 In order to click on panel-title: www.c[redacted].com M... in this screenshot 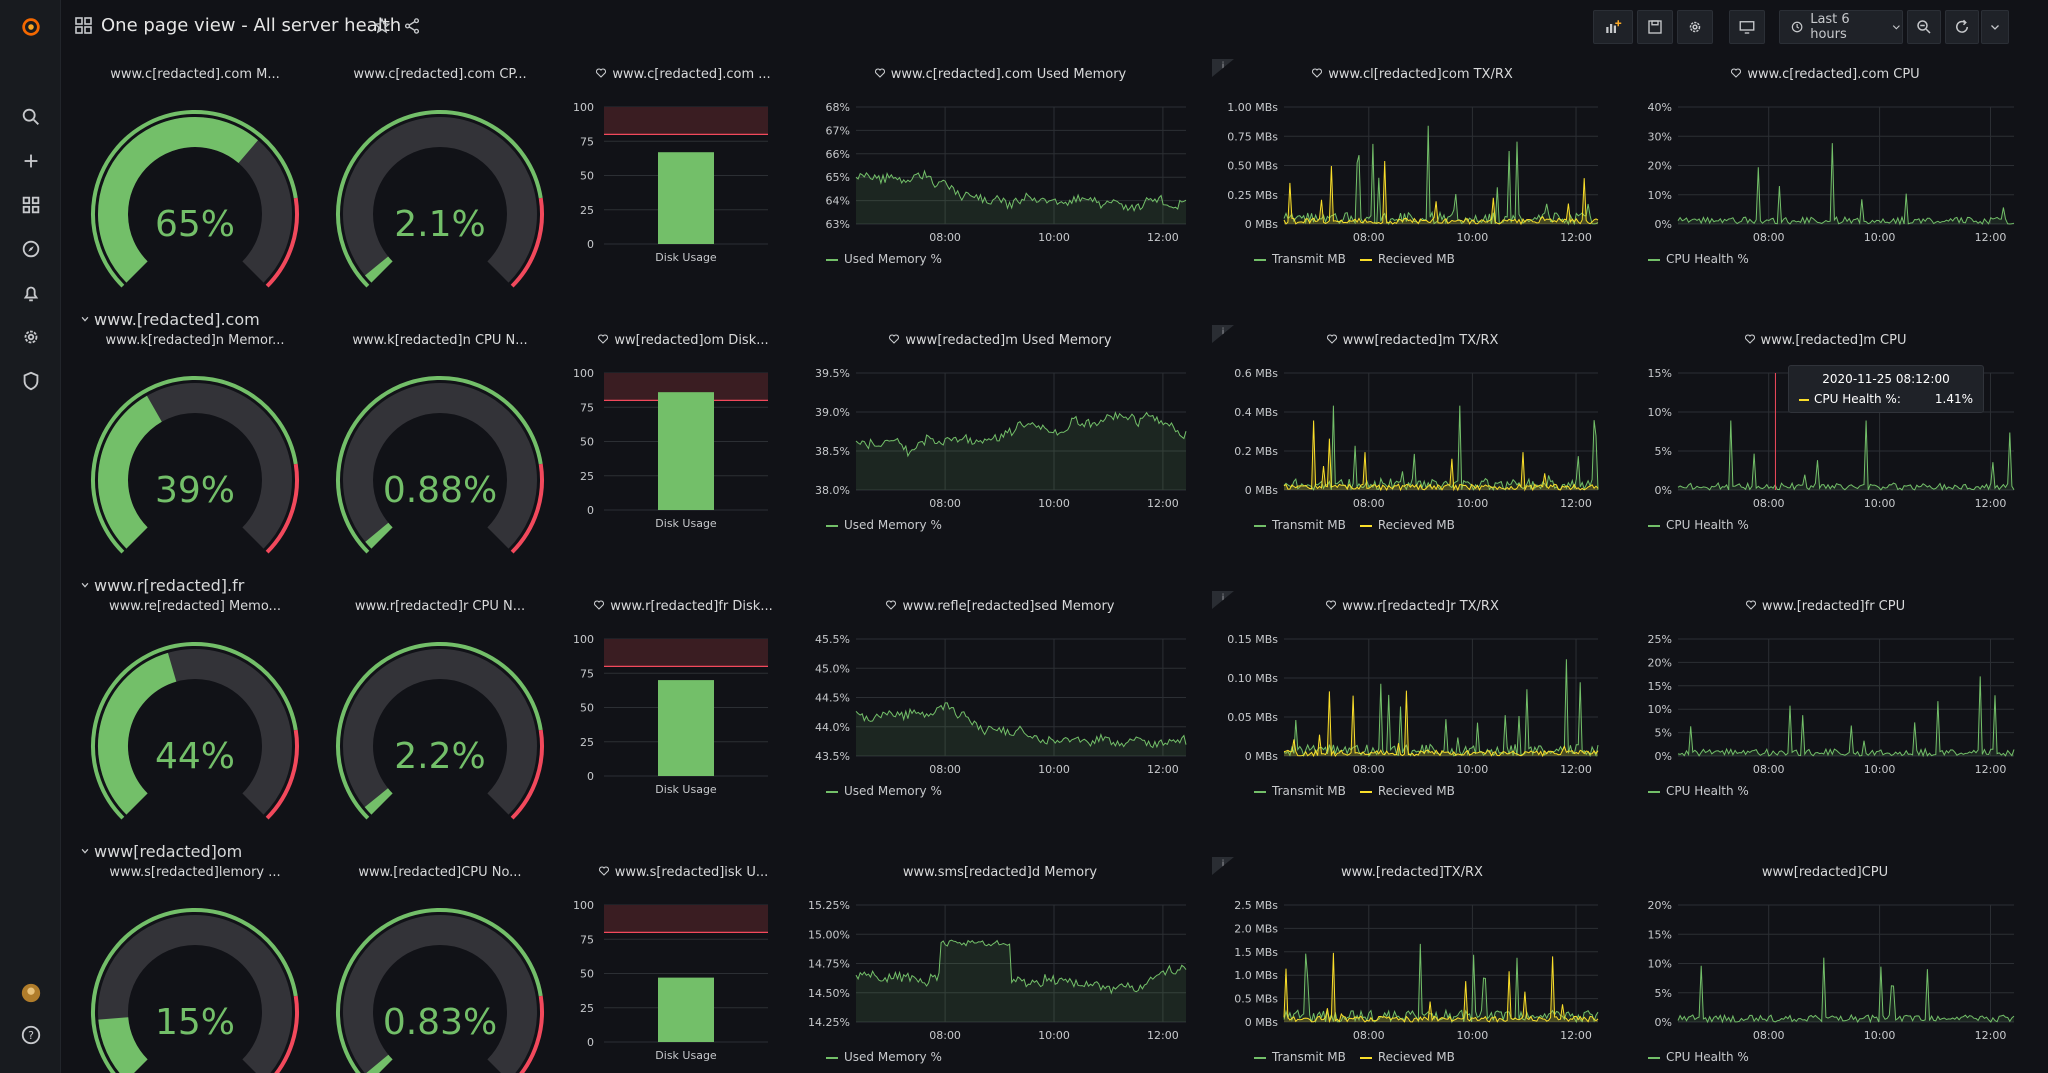, I will do `click(195, 74)`.